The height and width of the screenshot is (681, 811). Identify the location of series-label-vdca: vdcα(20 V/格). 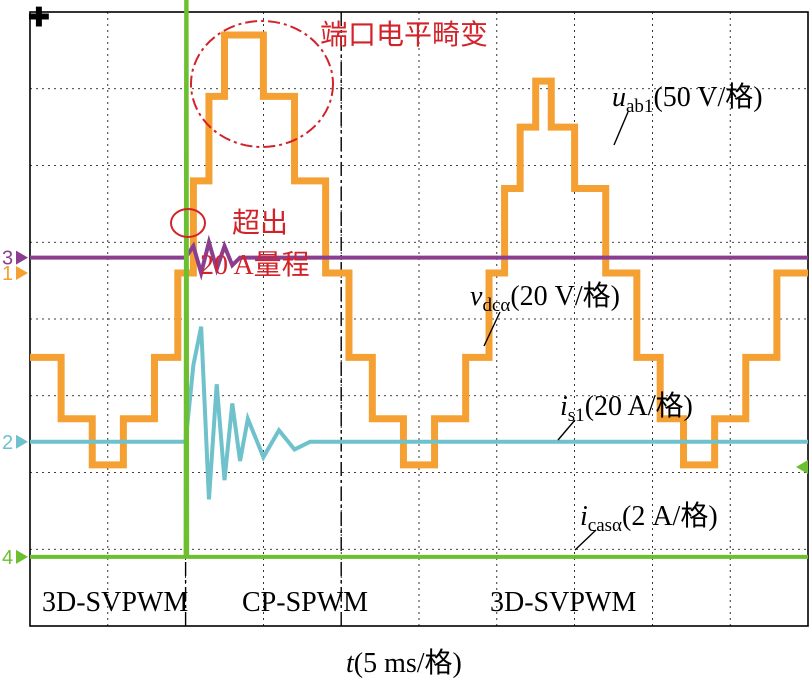
(545, 298).